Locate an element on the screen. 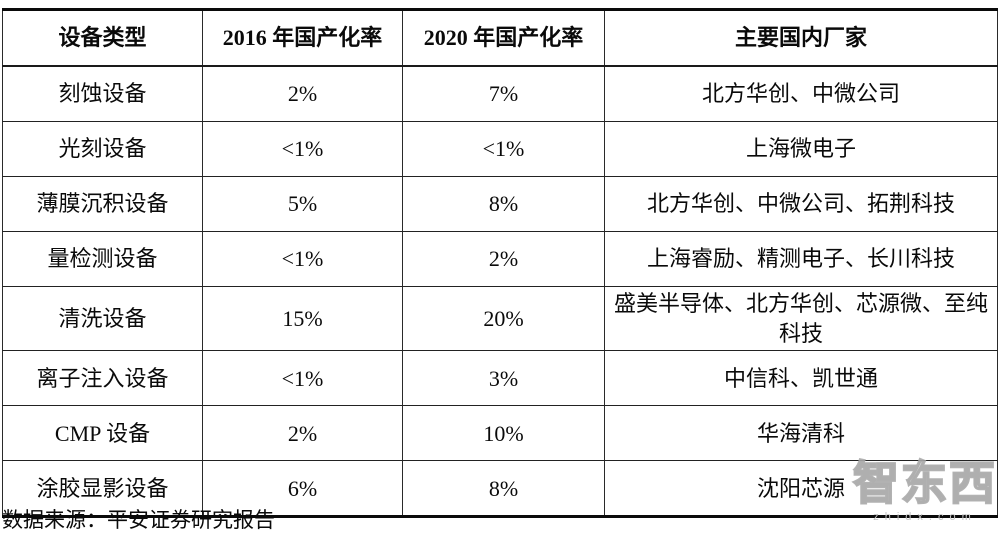 Image resolution: width=1000 pixels, height=537 pixels. cell-vendors: 中信科、凯世通 is located at coordinates (801, 378).